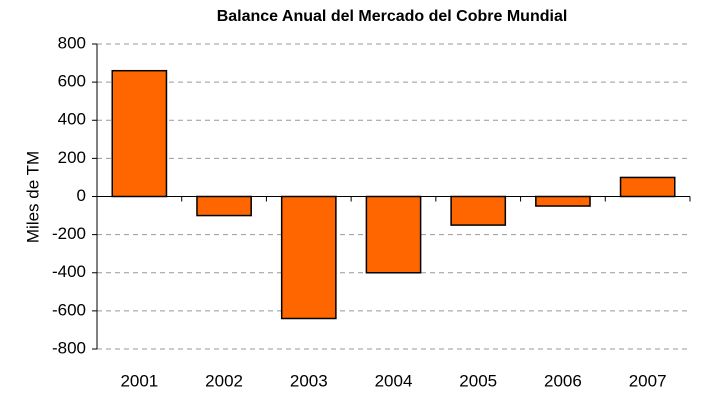 The image size is (702, 402). What do you see at coordinates (72, 42) in the screenshot?
I see `y-tick-label: 800` at bounding box center [72, 42].